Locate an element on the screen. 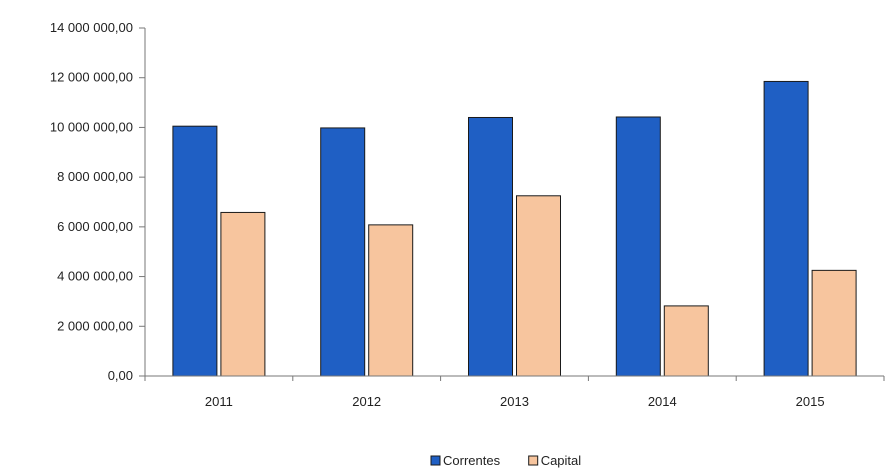 This screenshot has height=474, width=888. y-tick-label: 10 000 000,00 is located at coordinates (91, 126).